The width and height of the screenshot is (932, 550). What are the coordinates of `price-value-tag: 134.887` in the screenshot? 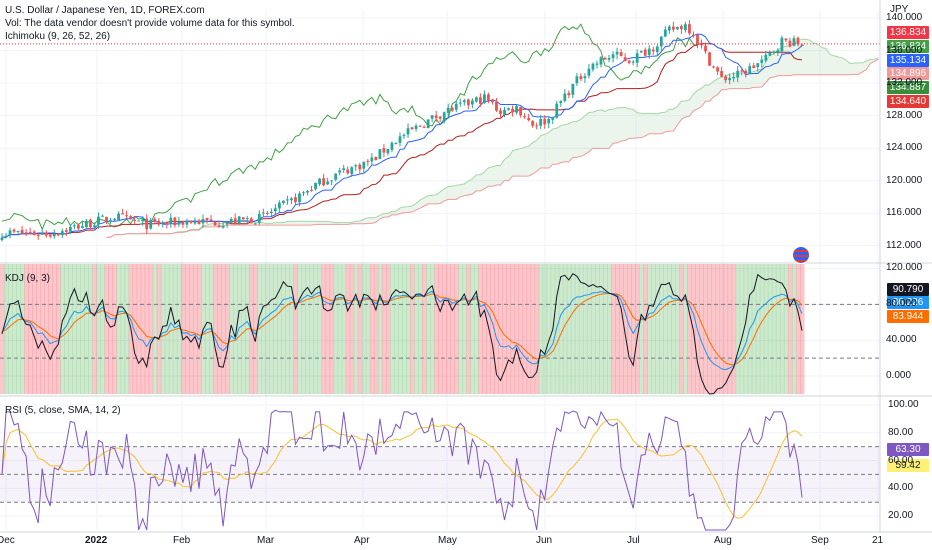 It's located at (908, 87).